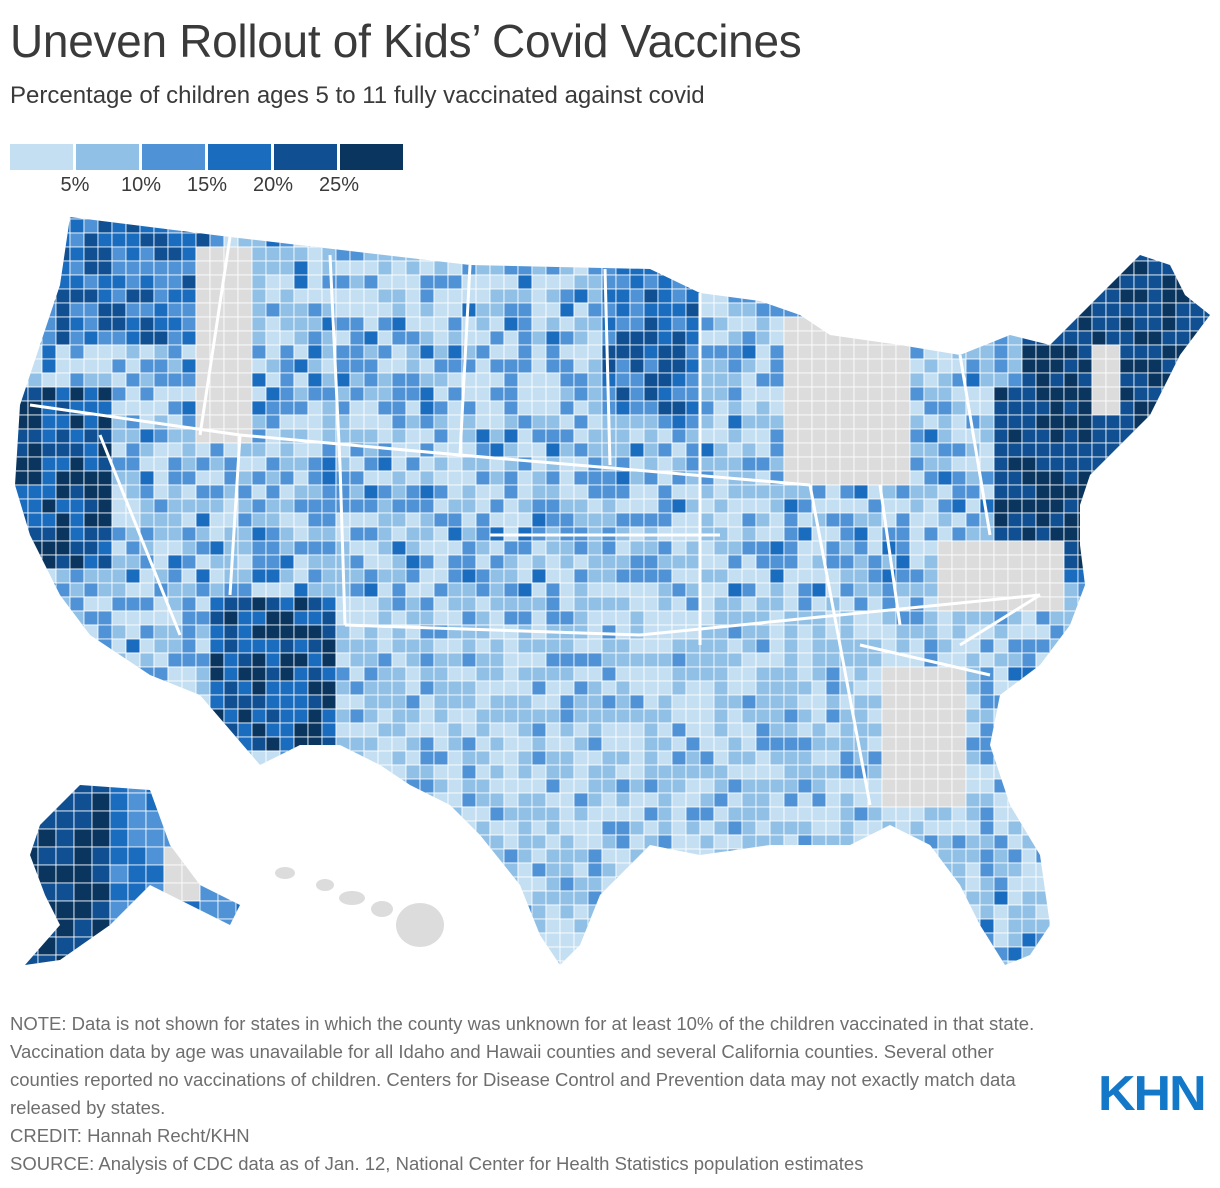 Image resolution: width=1220 pixels, height=1188 pixels. What do you see at coordinates (465, 360) in the screenshot?
I see `state-border` at bounding box center [465, 360].